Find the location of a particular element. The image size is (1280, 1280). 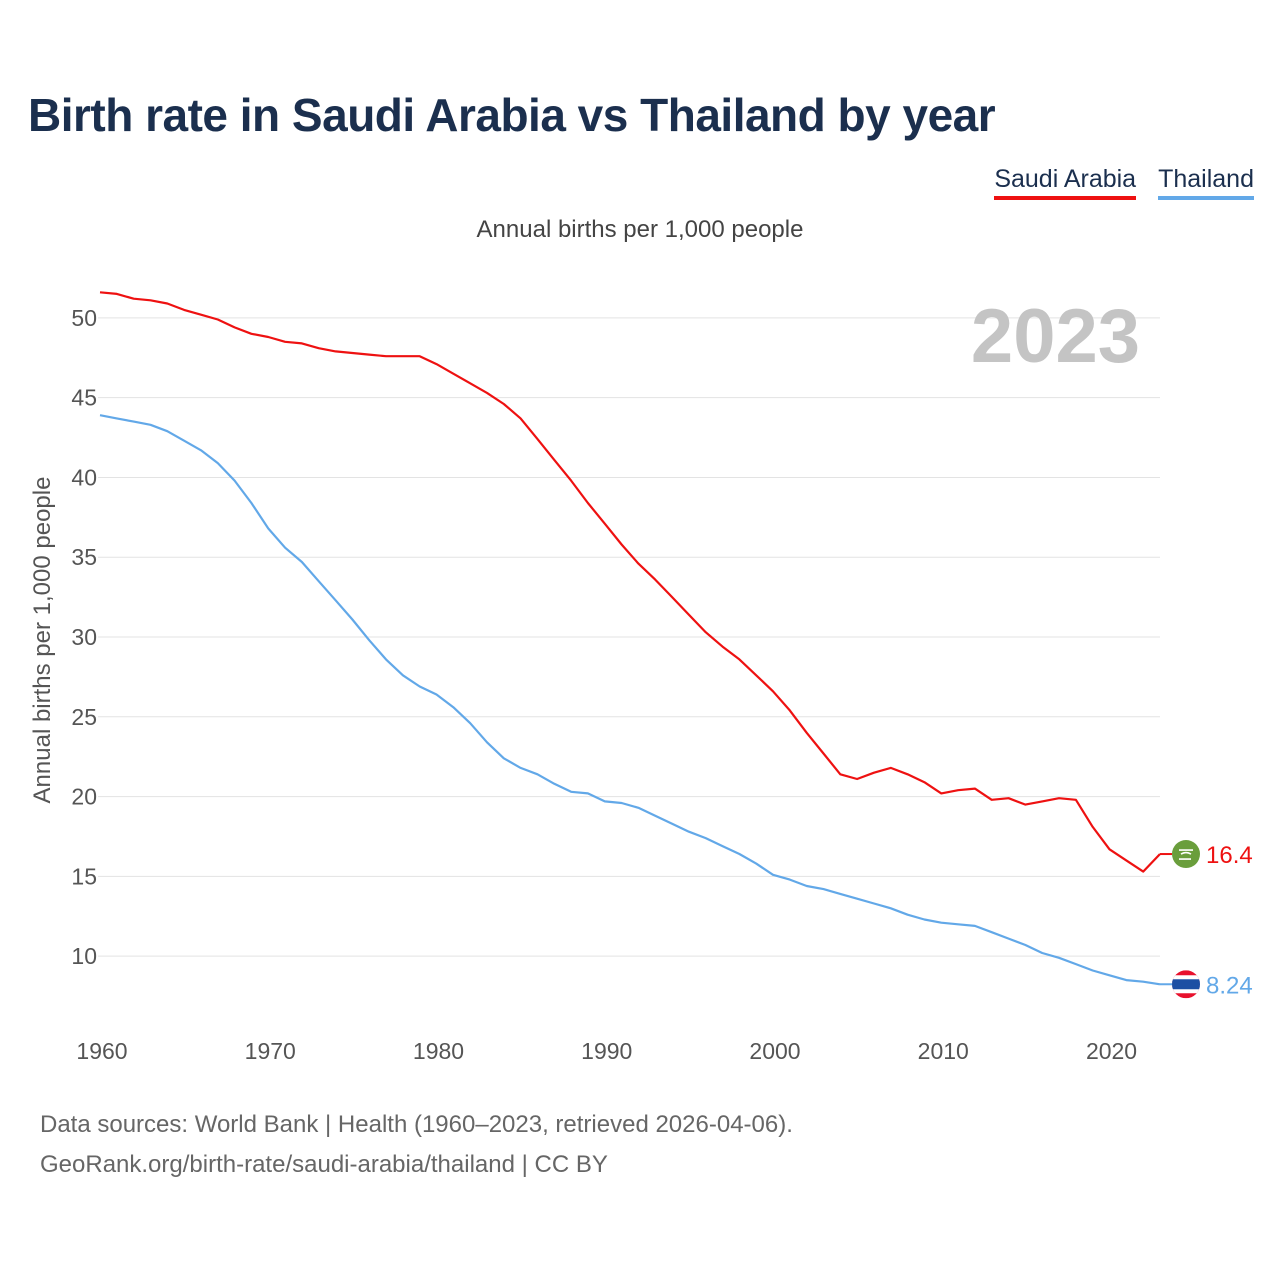

y-tick-label: 35 is located at coordinates (84, 557).